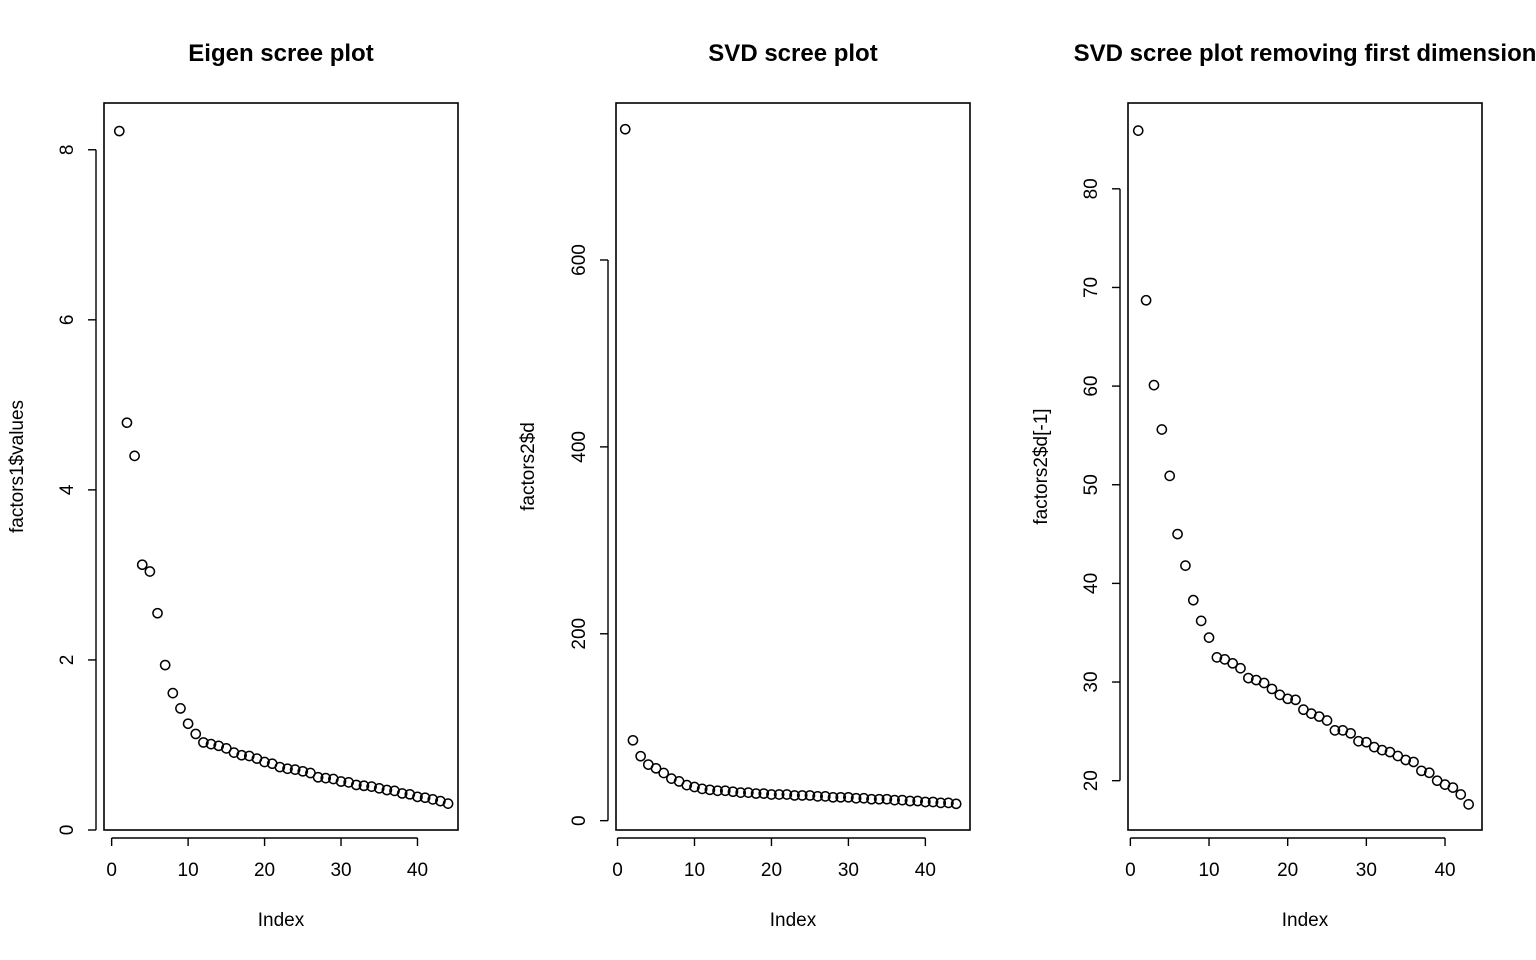 The width and height of the screenshot is (1536, 960). I want to click on y-tick-label: 60, so click(1091, 386).